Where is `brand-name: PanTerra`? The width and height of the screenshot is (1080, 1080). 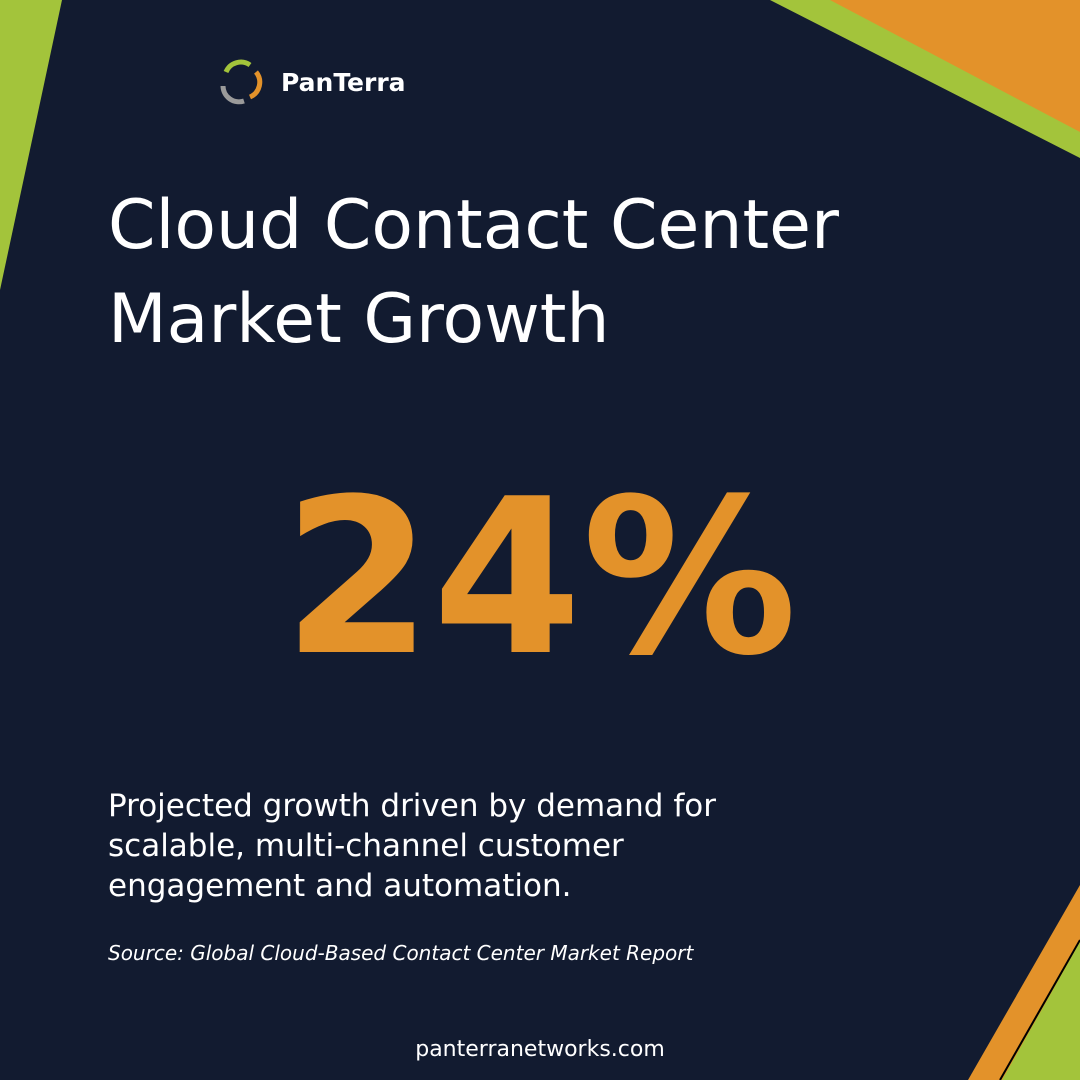
brand-name: PanTerra is located at coordinates (343, 82).